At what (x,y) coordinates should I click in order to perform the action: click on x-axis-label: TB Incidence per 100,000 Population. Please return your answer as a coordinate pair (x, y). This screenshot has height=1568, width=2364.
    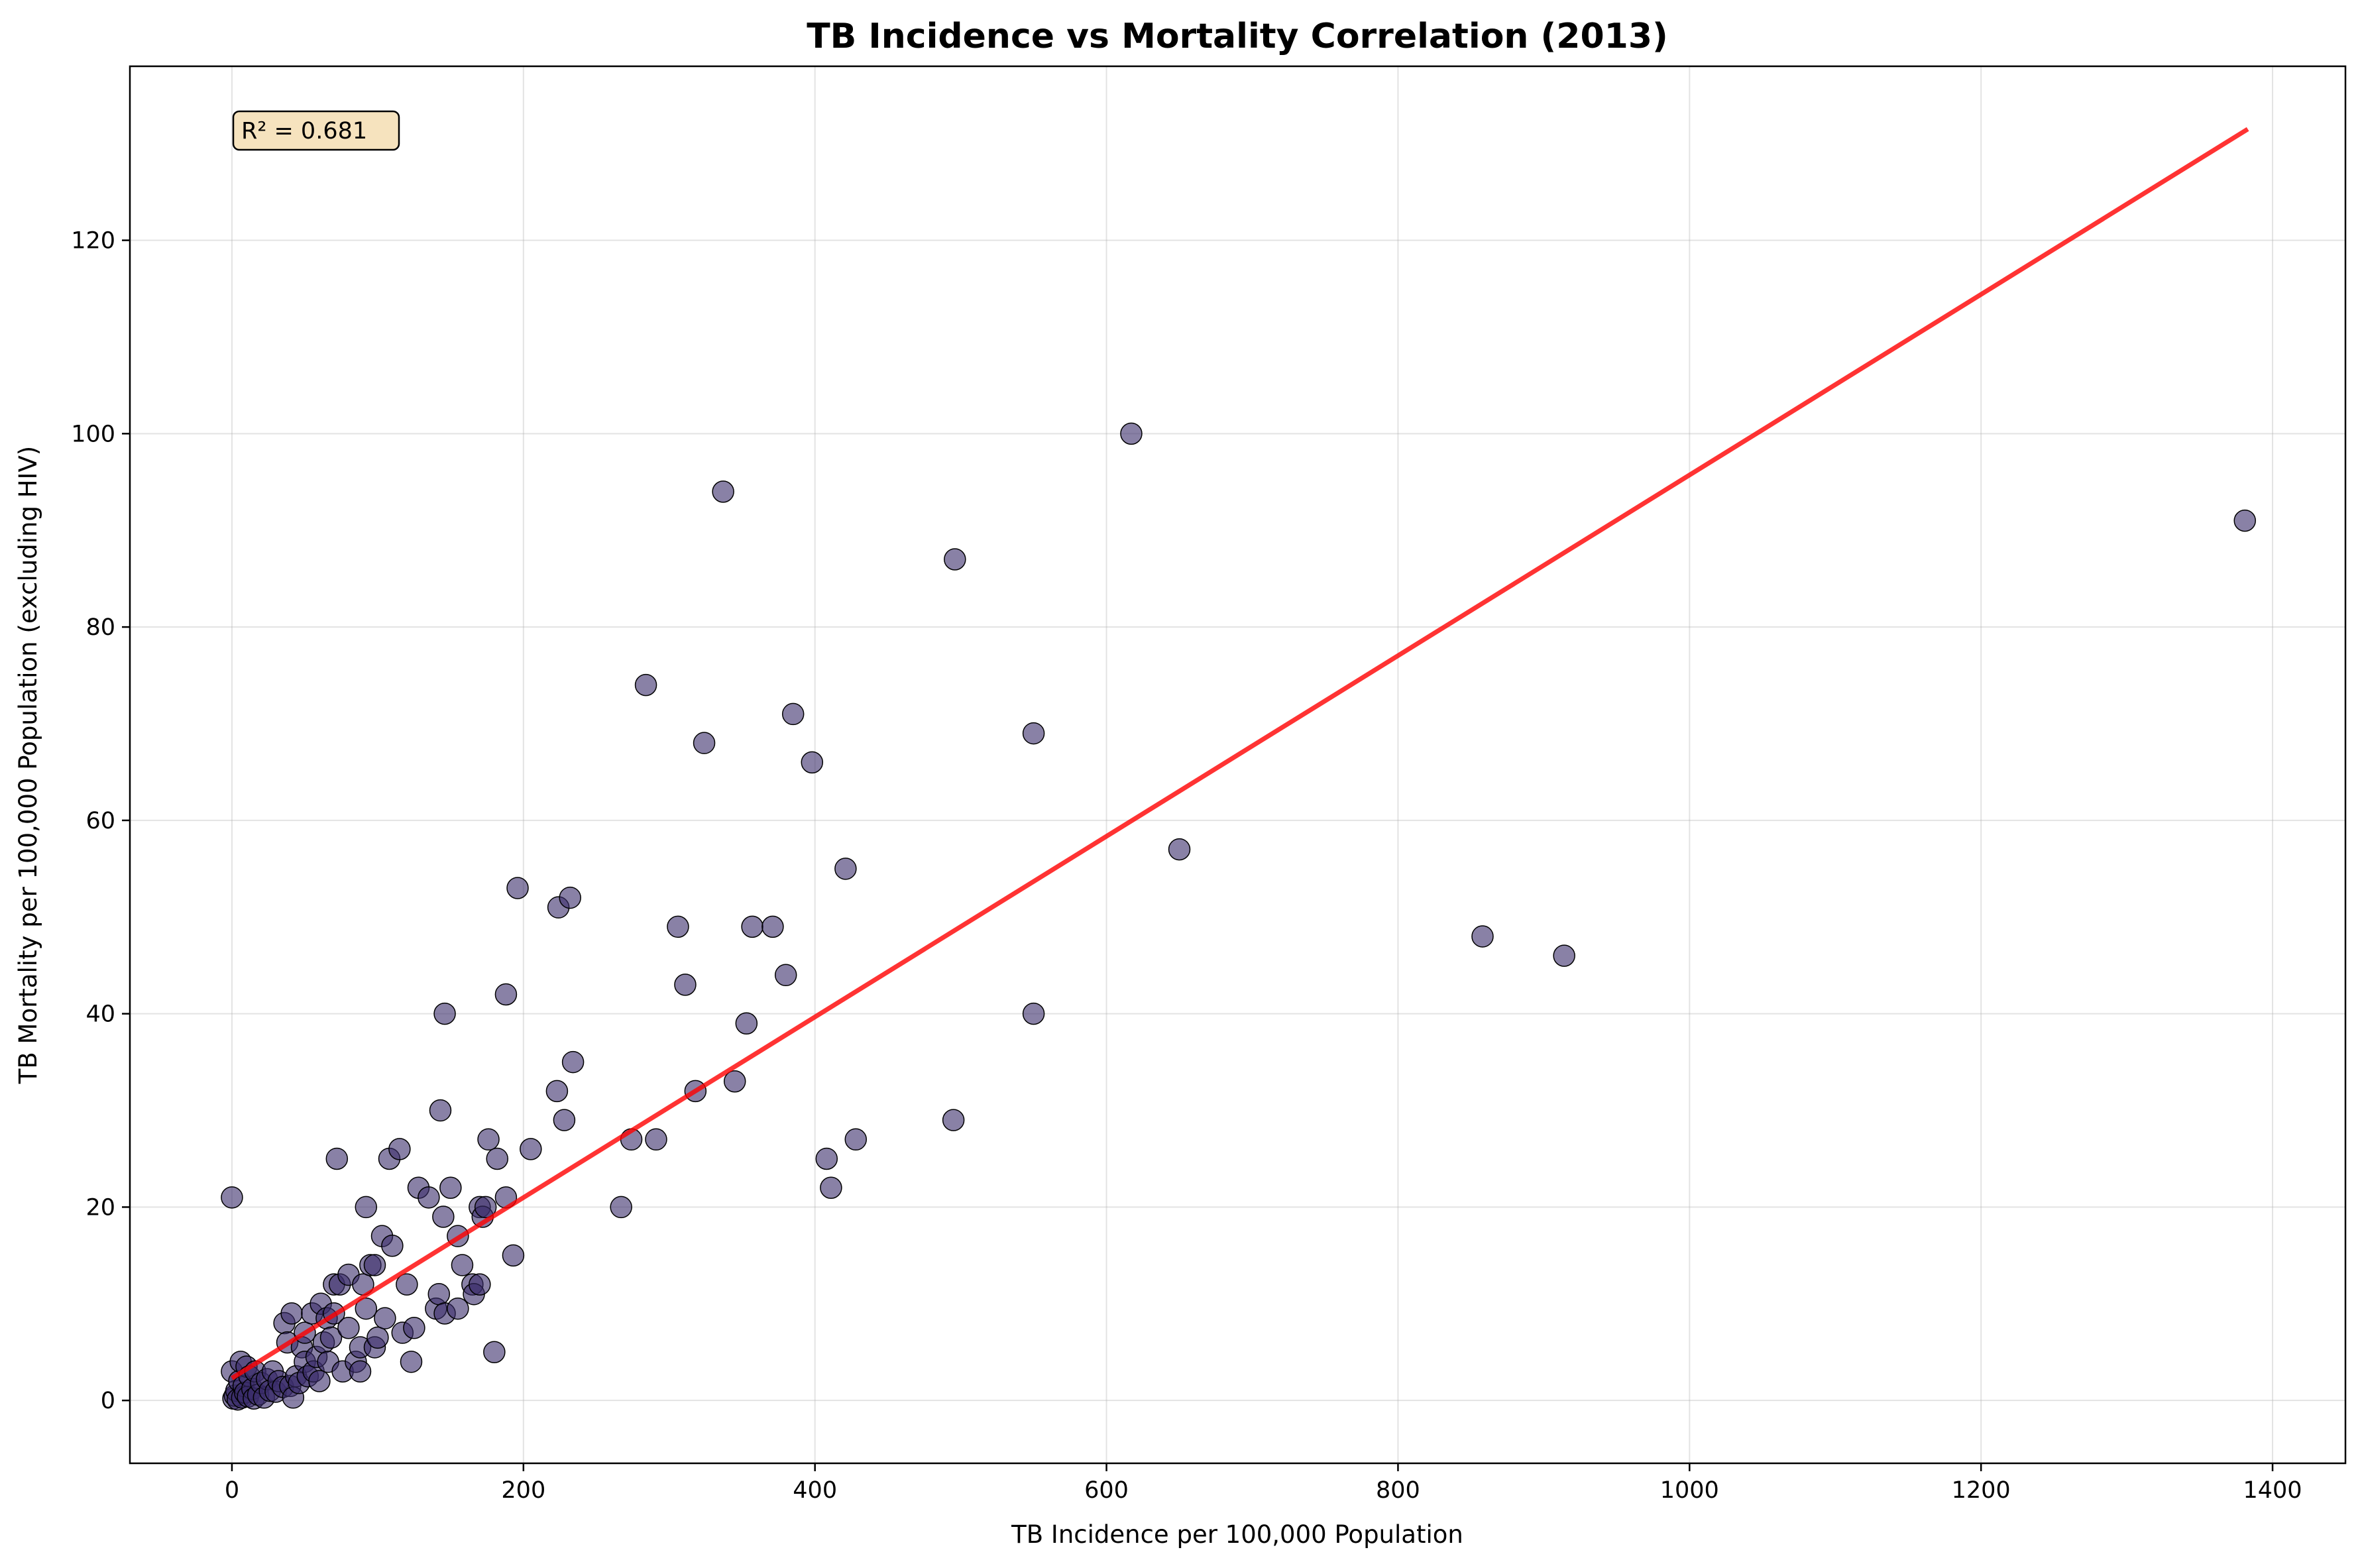
    Looking at the image, I should click on (1237, 1534).